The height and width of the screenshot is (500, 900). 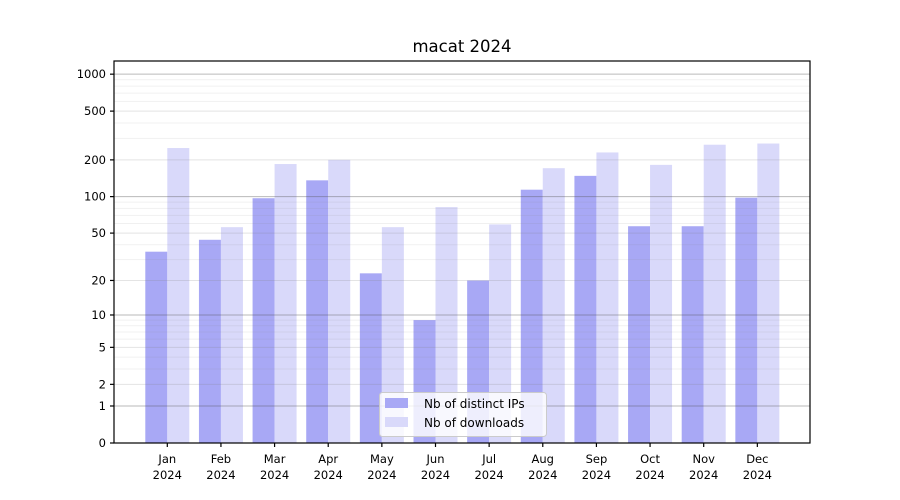 What do you see at coordinates (692, 334) in the screenshot?
I see `bar-ips-nov` at bounding box center [692, 334].